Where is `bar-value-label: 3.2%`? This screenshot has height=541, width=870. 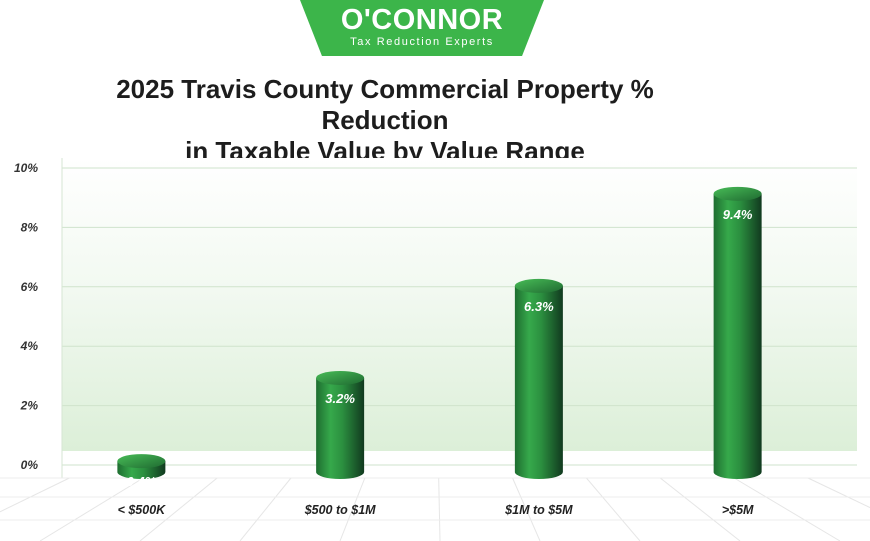 bar-value-label: 3.2% is located at coordinates (340, 398).